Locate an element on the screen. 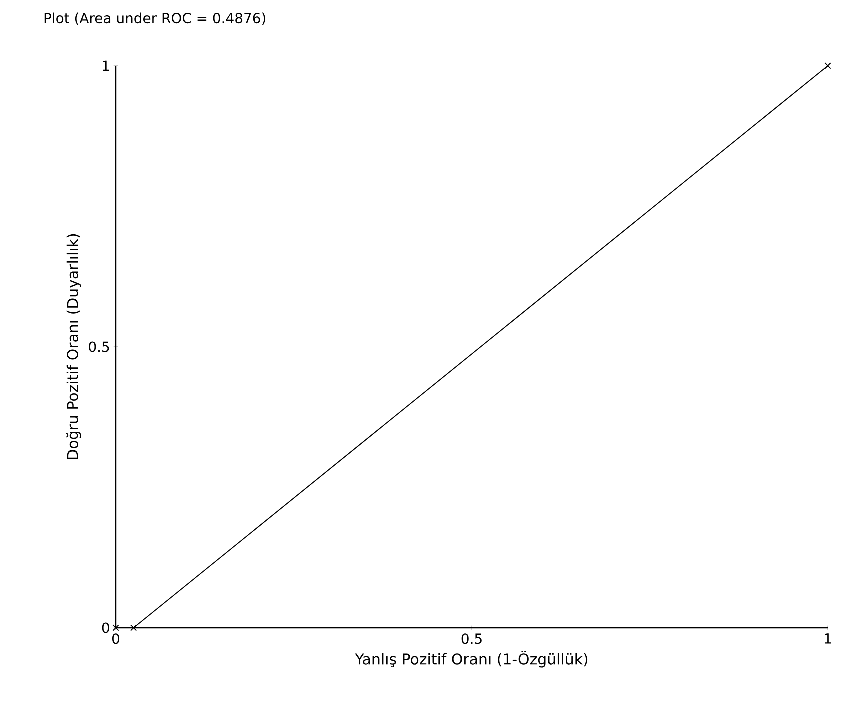 This screenshot has height=704, width=851. chart-title: Plot (Area under ROC = 0.4876) is located at coordinates (155, 19).